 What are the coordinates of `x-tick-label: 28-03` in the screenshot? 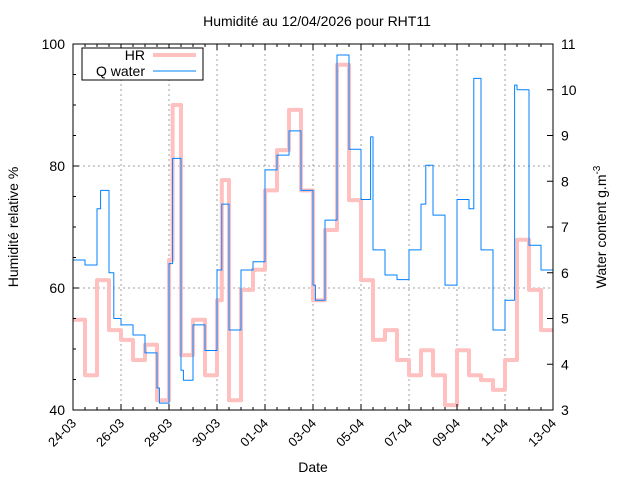 It's located at (158, 433).